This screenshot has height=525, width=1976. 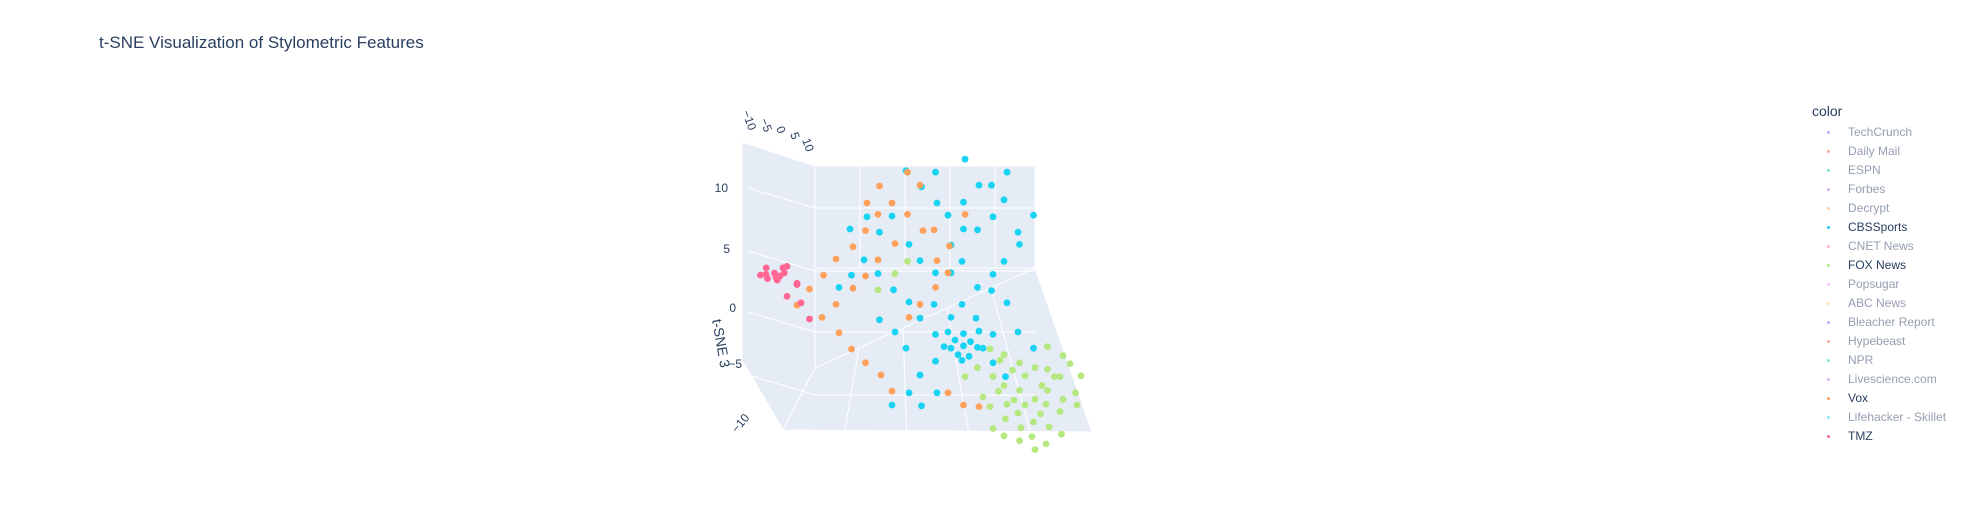 What do you see at coordinates (1879, 265) in the screenshot?
I see `legend-item-fox-news: FOX News` at bounding box center [1879, 265].